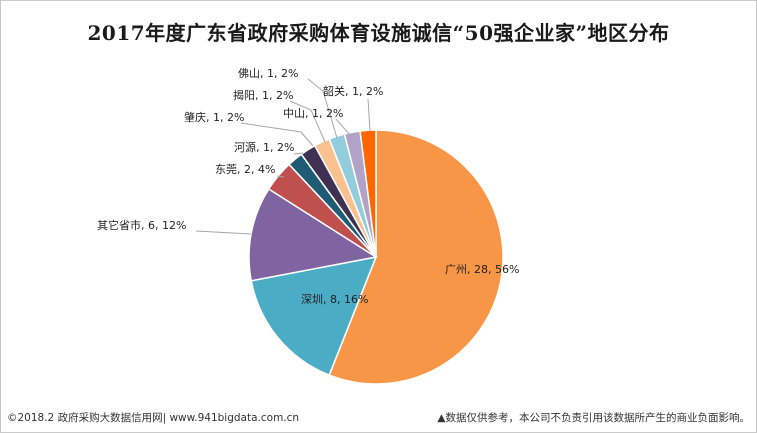 This screenshot has width=757, height=433. What do you see at coordinates (141, 225) in the screenshot?
I see `data-label-2: 其它省市, 6, 12%` at bounding box center [141, 225].